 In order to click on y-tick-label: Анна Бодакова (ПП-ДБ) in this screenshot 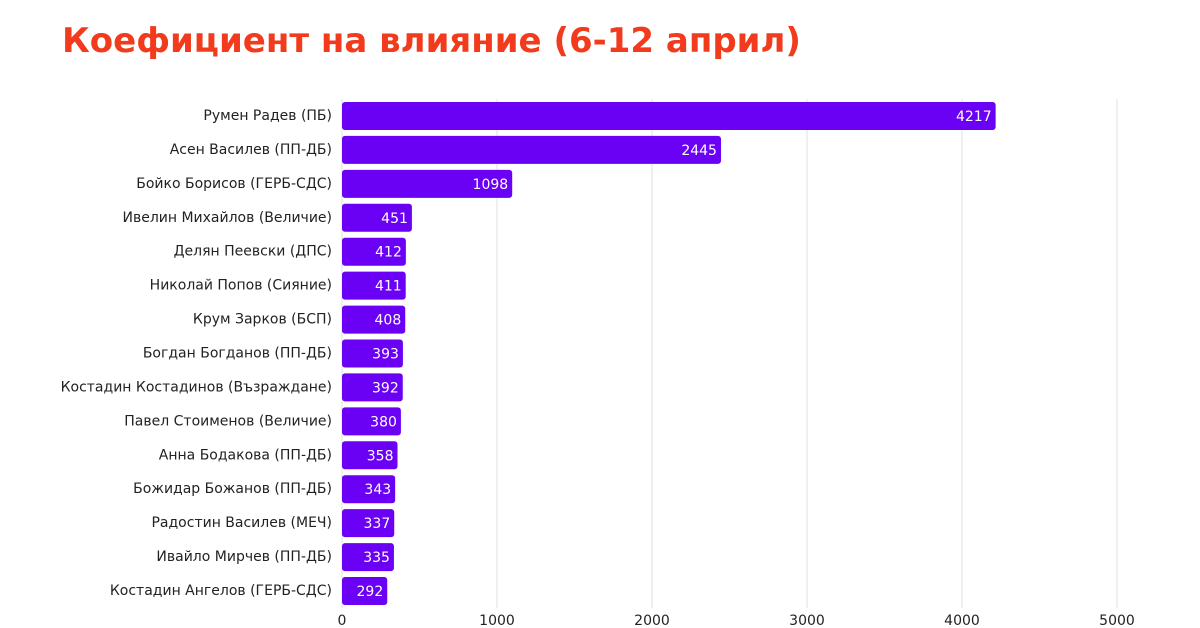, I will do `click(245, 455)`.